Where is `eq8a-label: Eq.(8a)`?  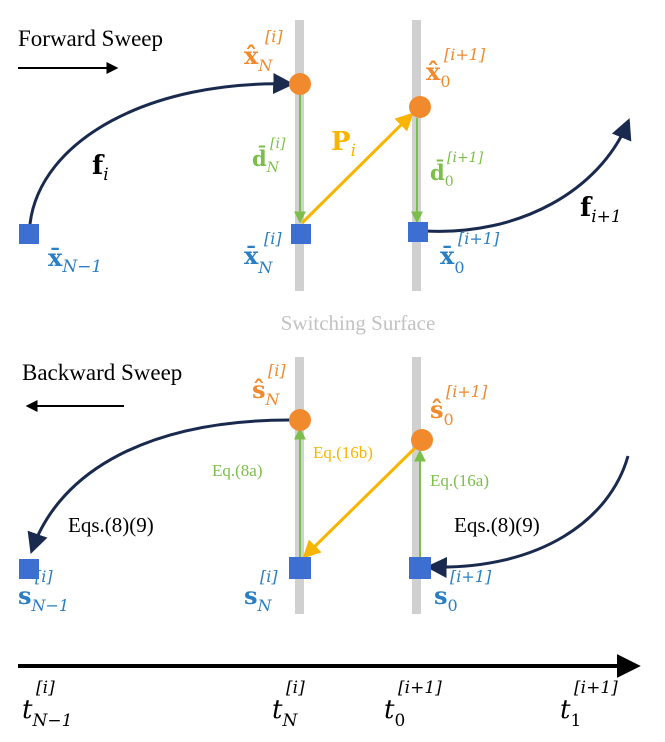
eq8a-label: Eq.(8a) is located at coordinates (237, 470).